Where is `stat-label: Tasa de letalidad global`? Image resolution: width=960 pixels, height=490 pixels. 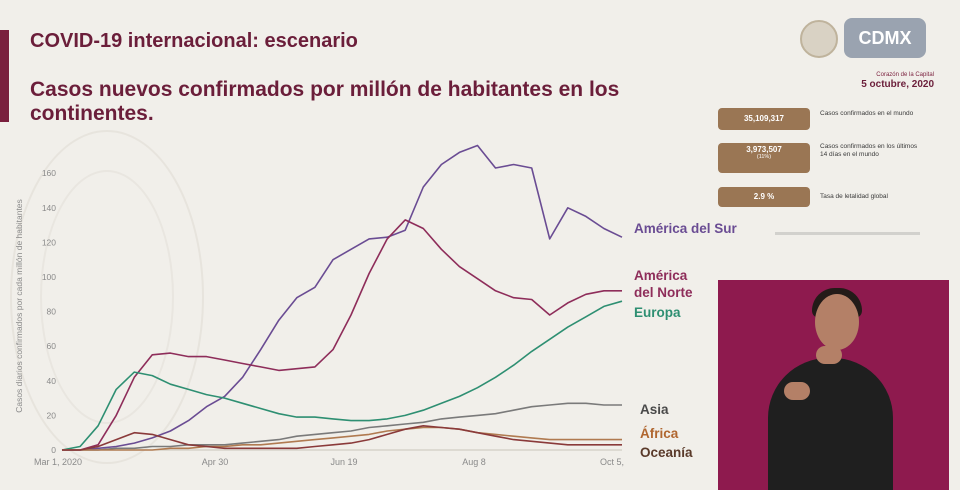
stat-label: Tasa de letalidad global is located at coordinates (854, 196).